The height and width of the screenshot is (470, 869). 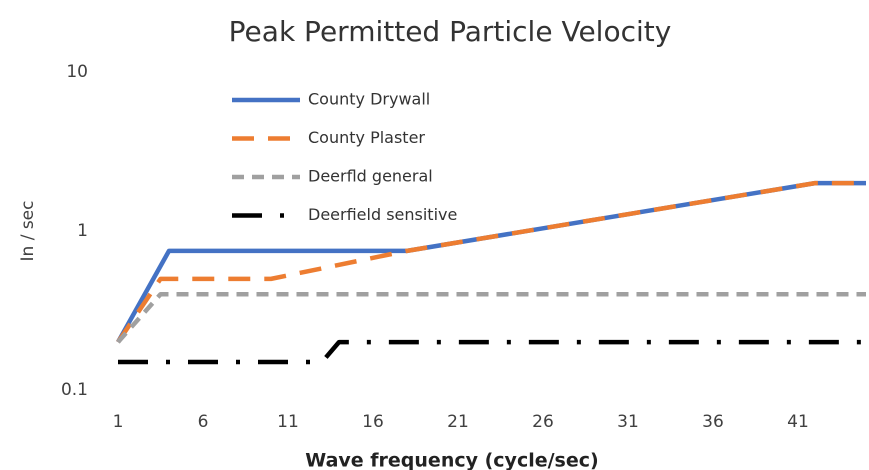 I want to click on chart-title: Peak Permitted Particle Velocity, so click(x=450, y=31).